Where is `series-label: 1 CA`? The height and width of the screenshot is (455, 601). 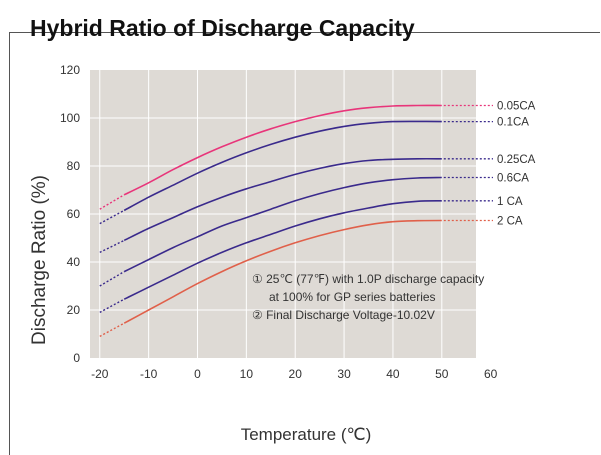
series-label: 1 CA is located at coordinates (510, 202).